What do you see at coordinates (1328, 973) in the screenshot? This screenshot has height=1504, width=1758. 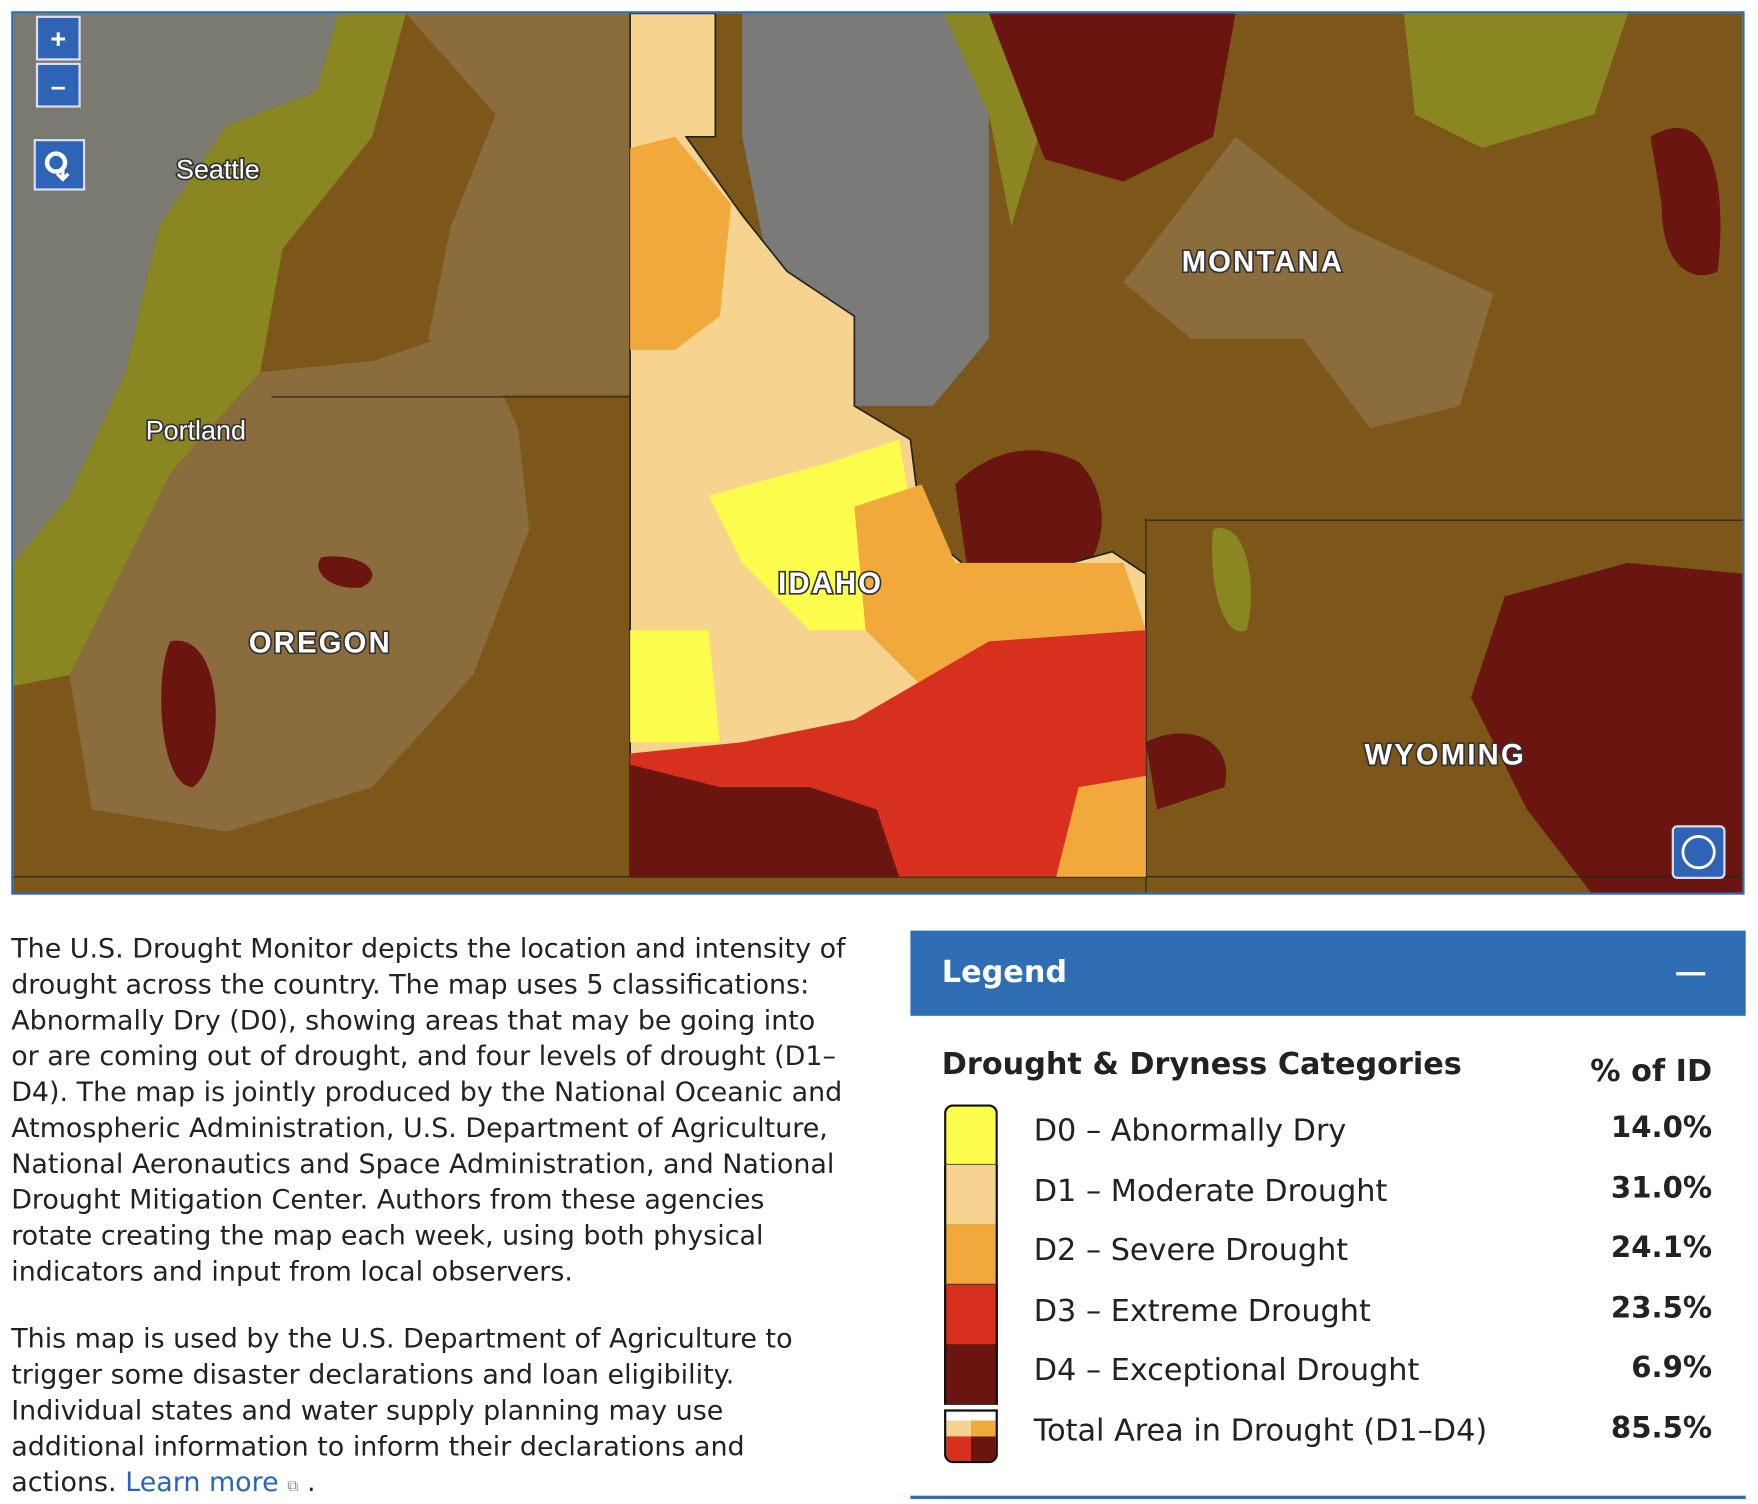 I see `legend-header: Legend` at bounding box center [1328, 973].